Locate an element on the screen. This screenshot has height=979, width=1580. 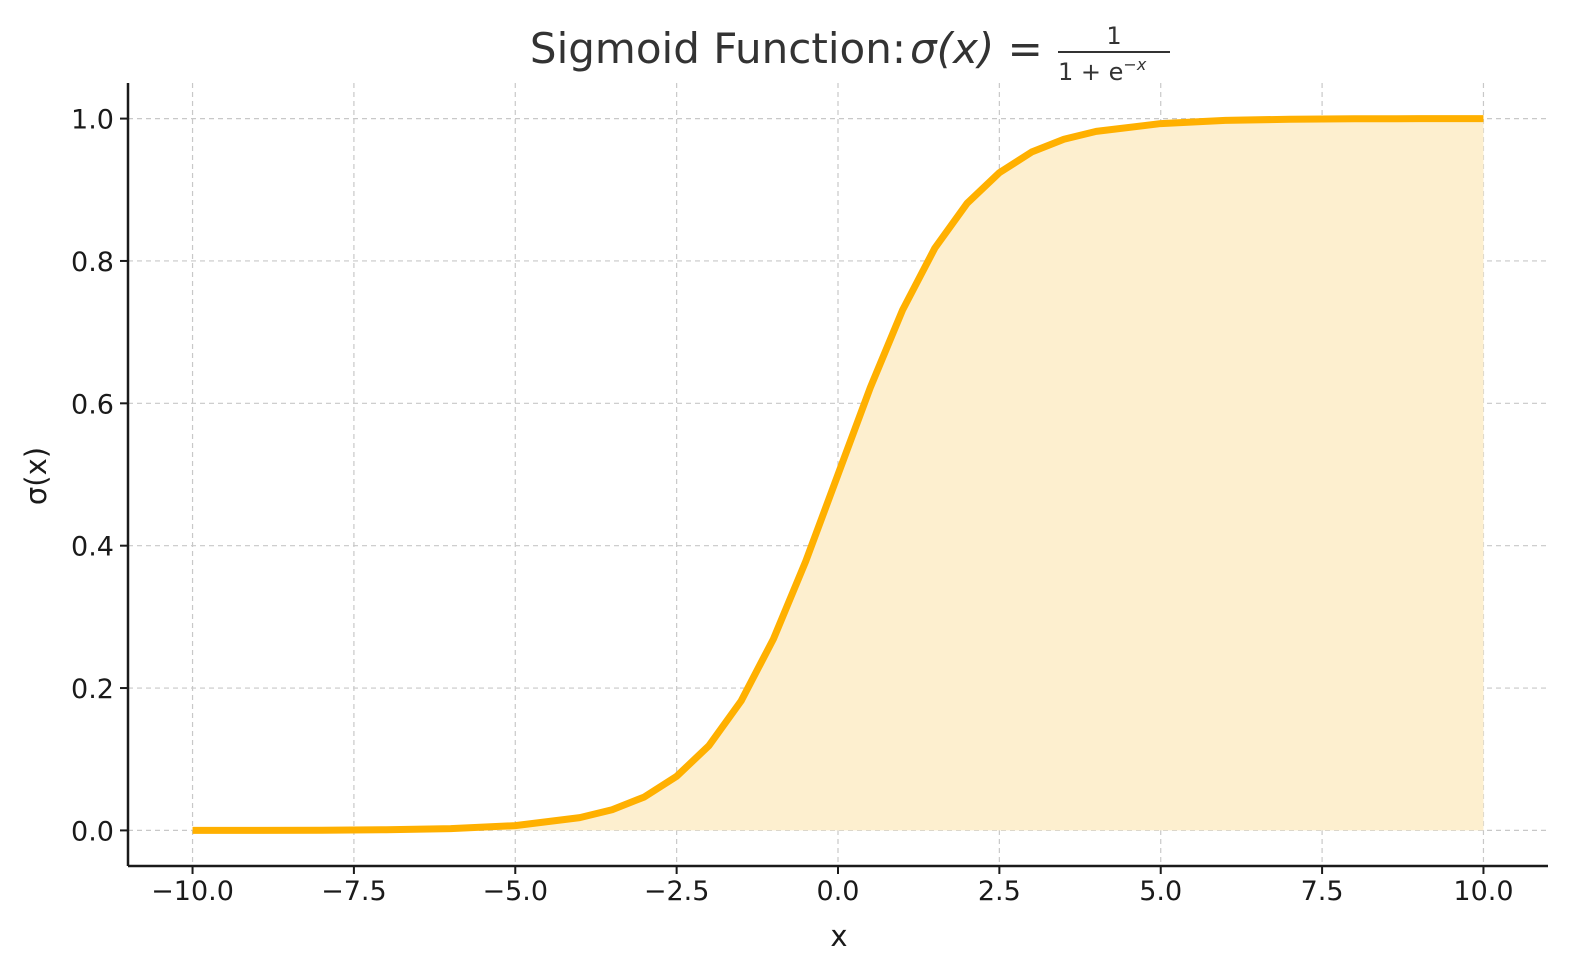
chart-title-denominator: 1 + e−x is located at coordinates (1102, 70).